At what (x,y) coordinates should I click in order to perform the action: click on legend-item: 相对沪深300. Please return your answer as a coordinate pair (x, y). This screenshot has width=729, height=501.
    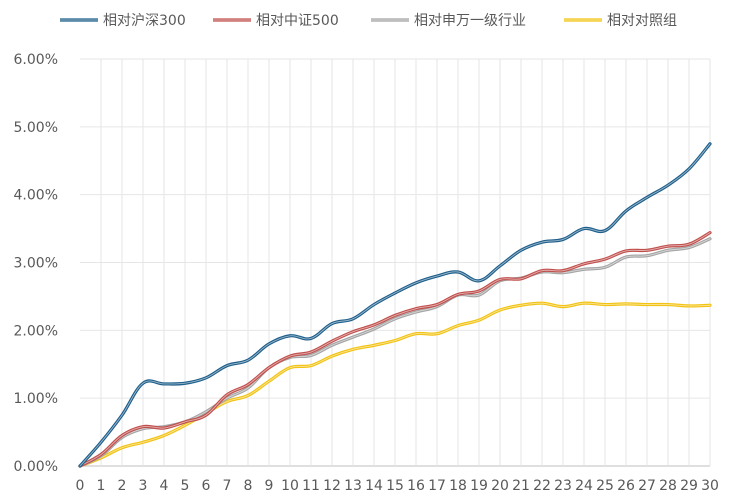
    Looking at the image, I should click on (123, 21).